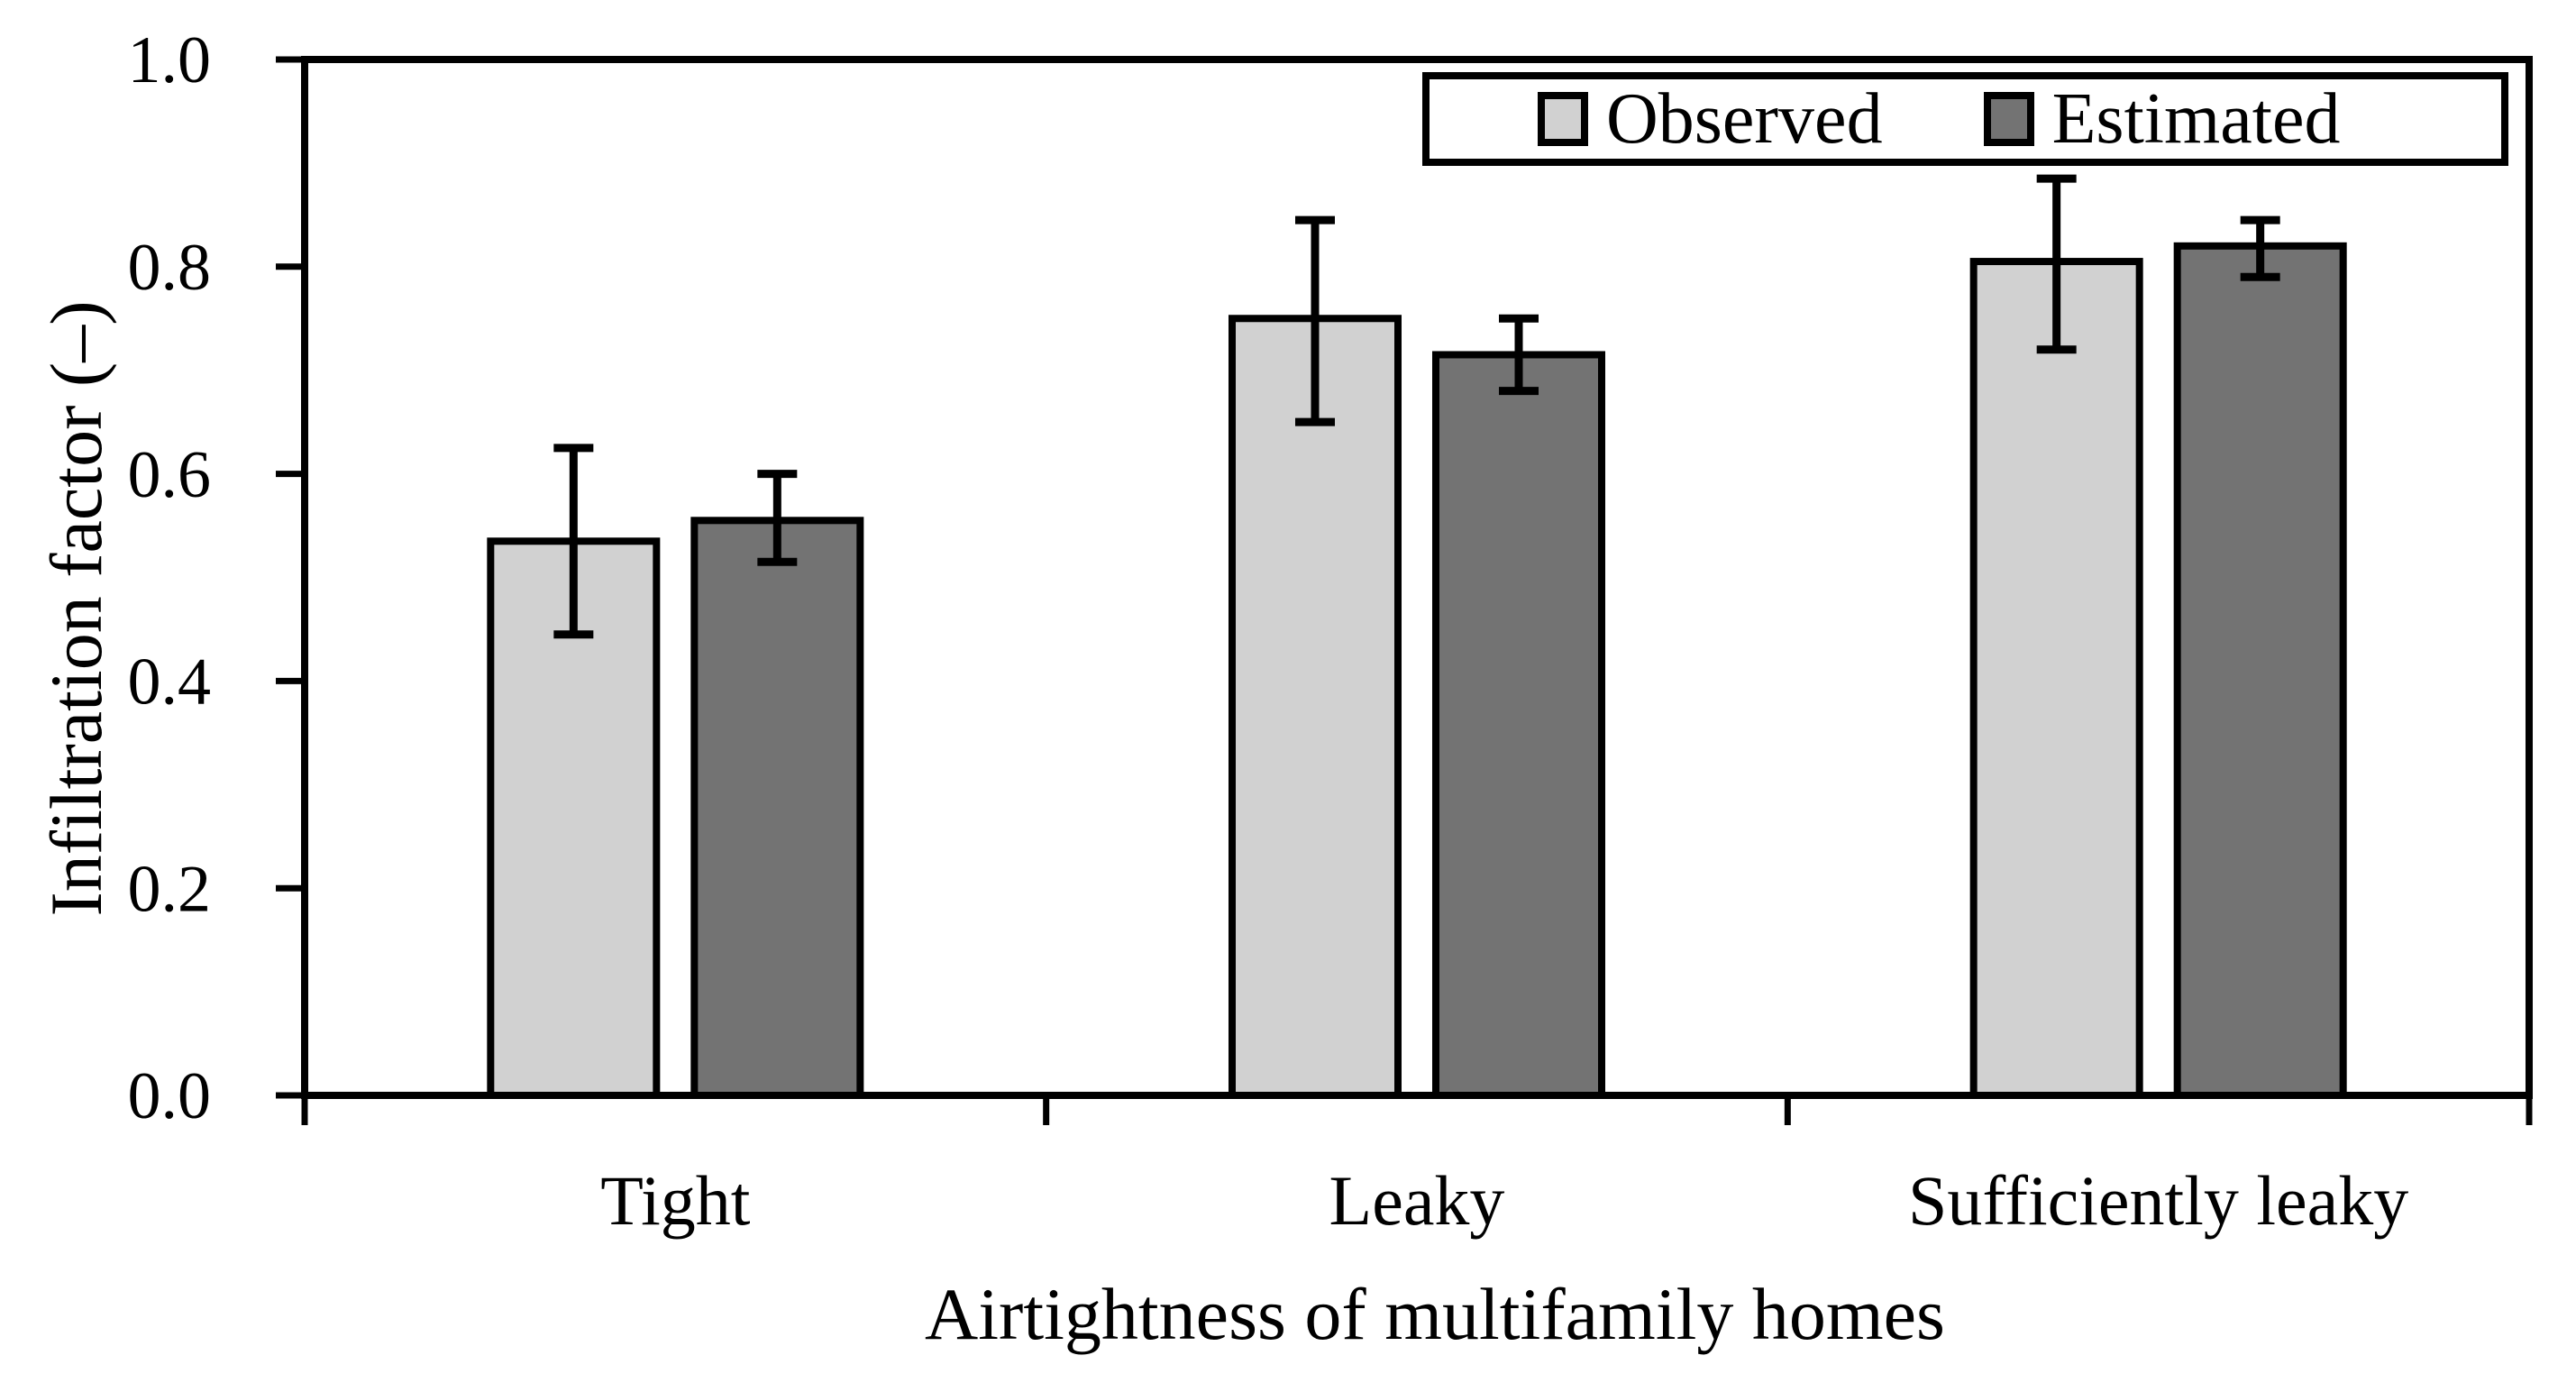 This screenshot has height=1392, width=2576. What do you see at coordinates (170, 475) in the screenshot?
I see `y-tick-label: 0.6` at bounding box center [170, 475].